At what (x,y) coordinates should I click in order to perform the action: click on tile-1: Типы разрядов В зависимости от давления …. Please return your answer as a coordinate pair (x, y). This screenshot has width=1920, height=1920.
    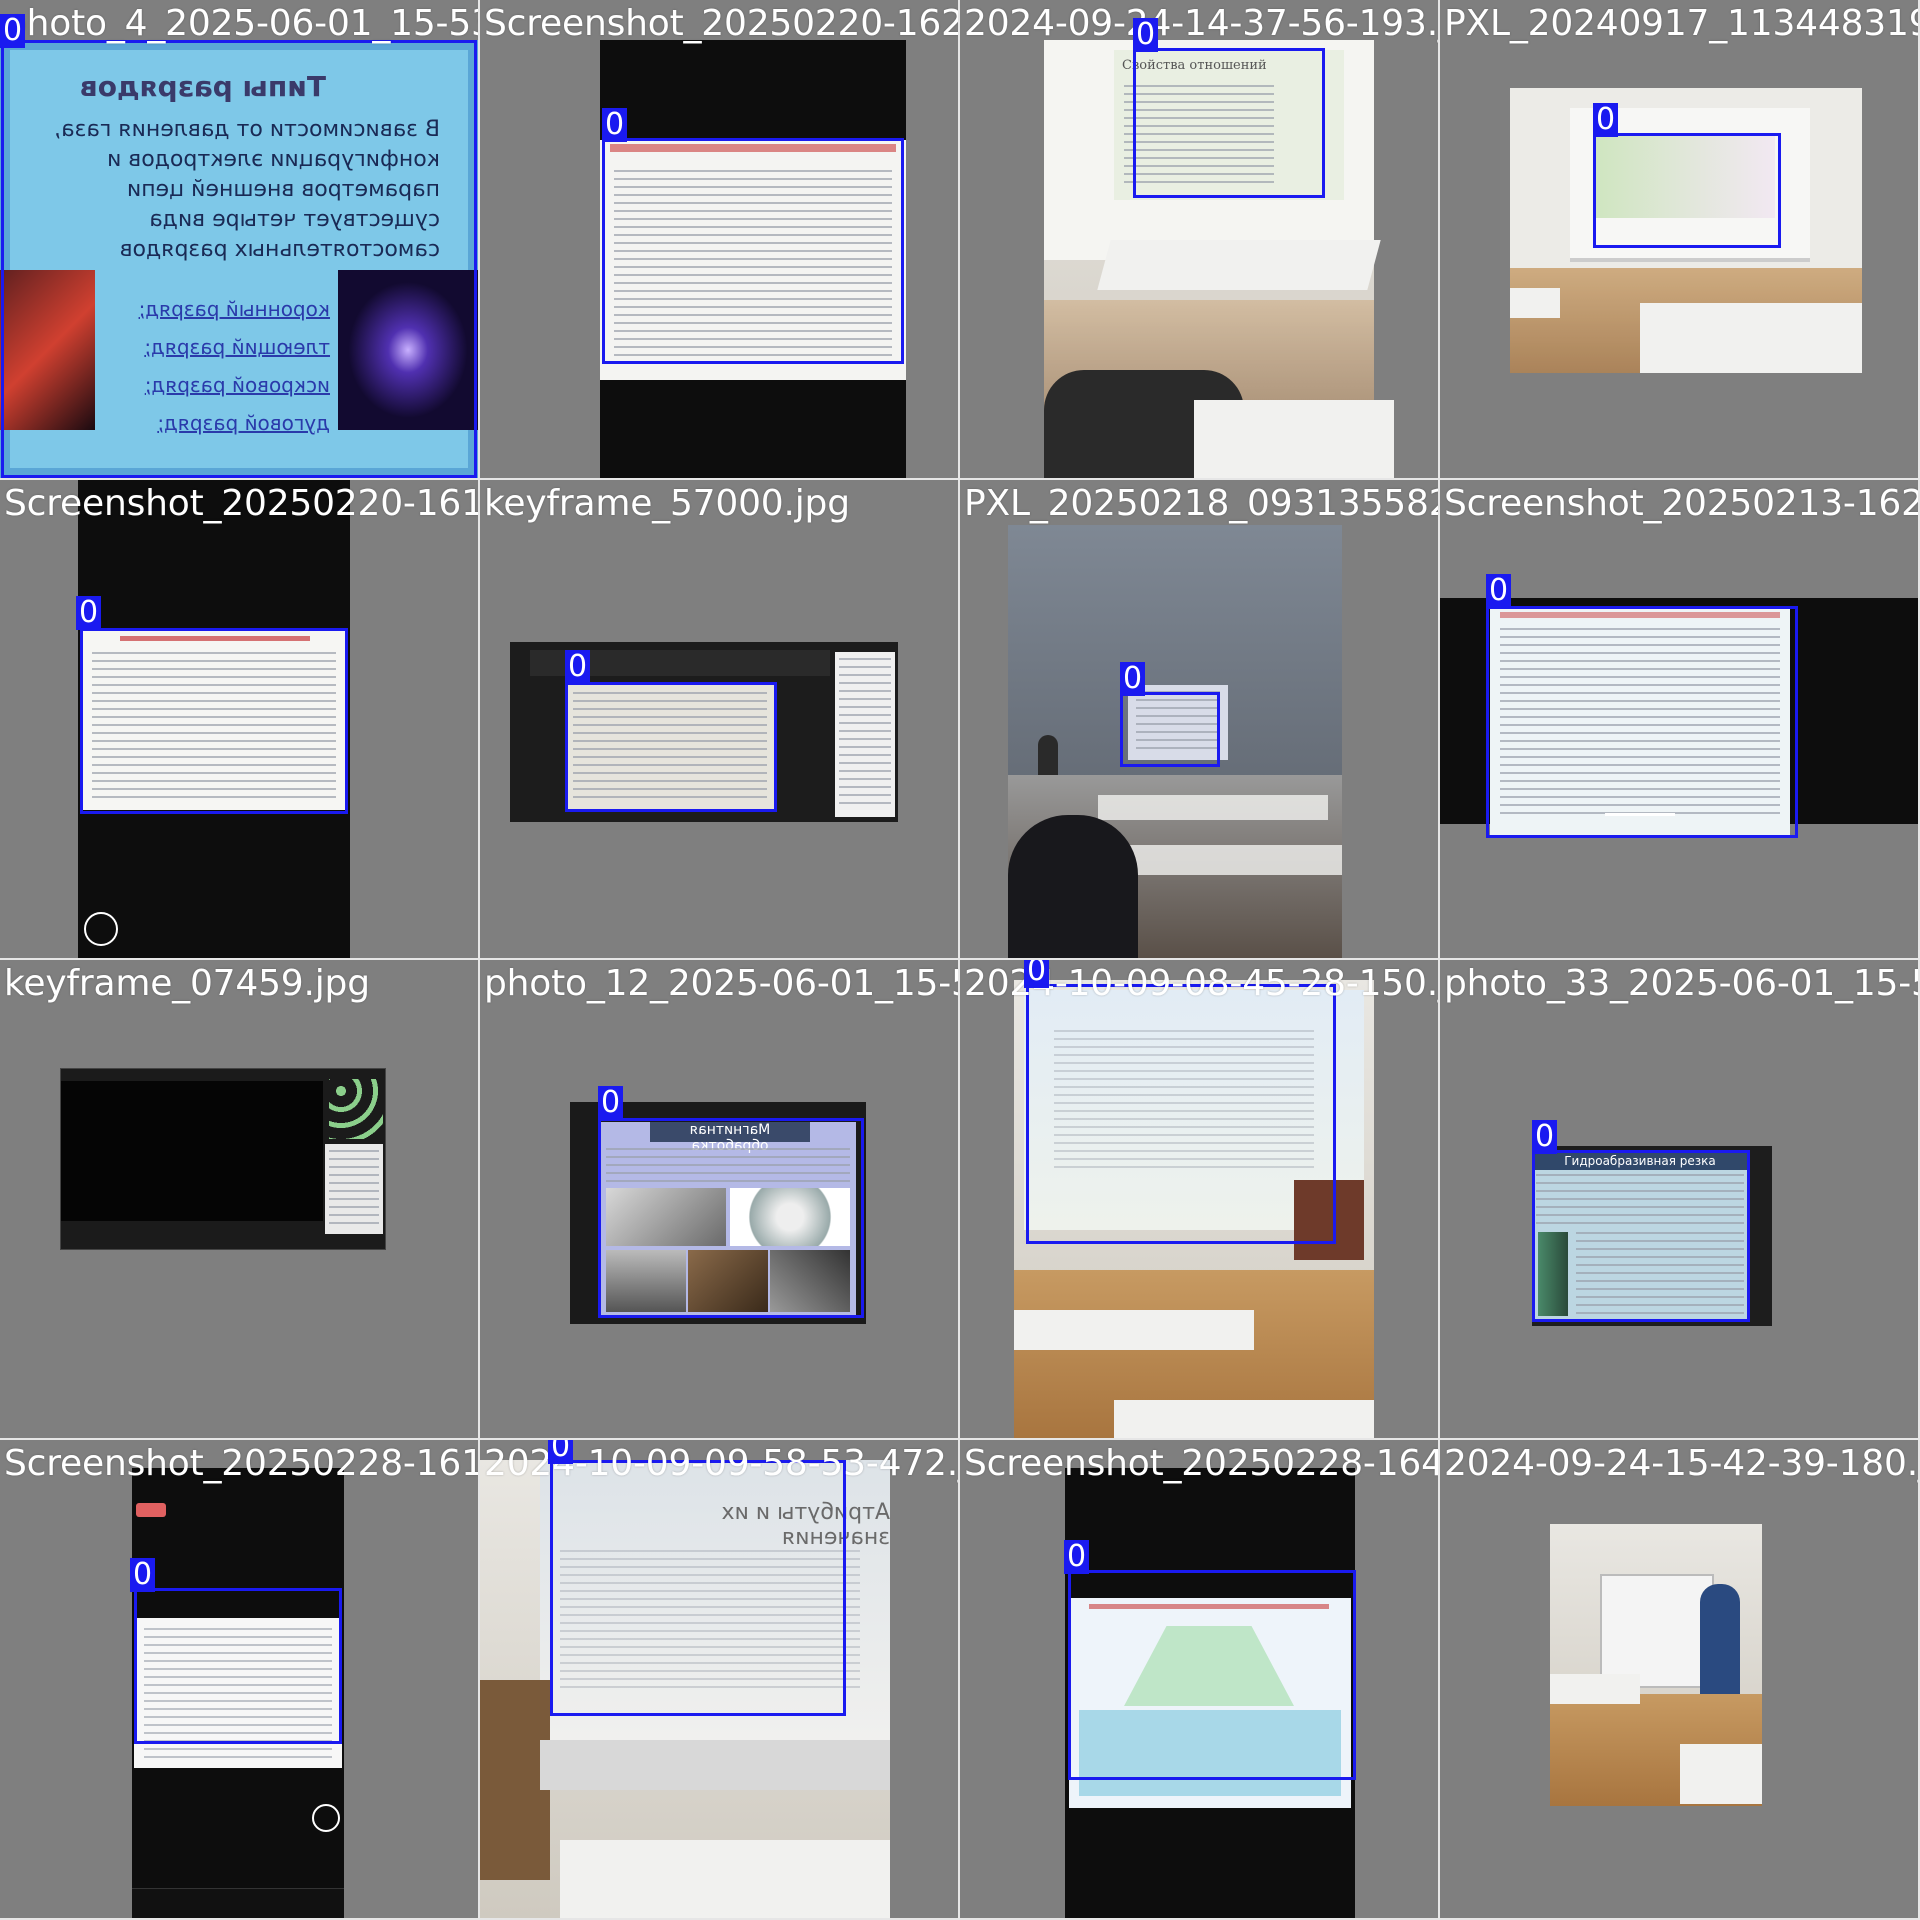
    Looking at the image, I should click on (239, 239).